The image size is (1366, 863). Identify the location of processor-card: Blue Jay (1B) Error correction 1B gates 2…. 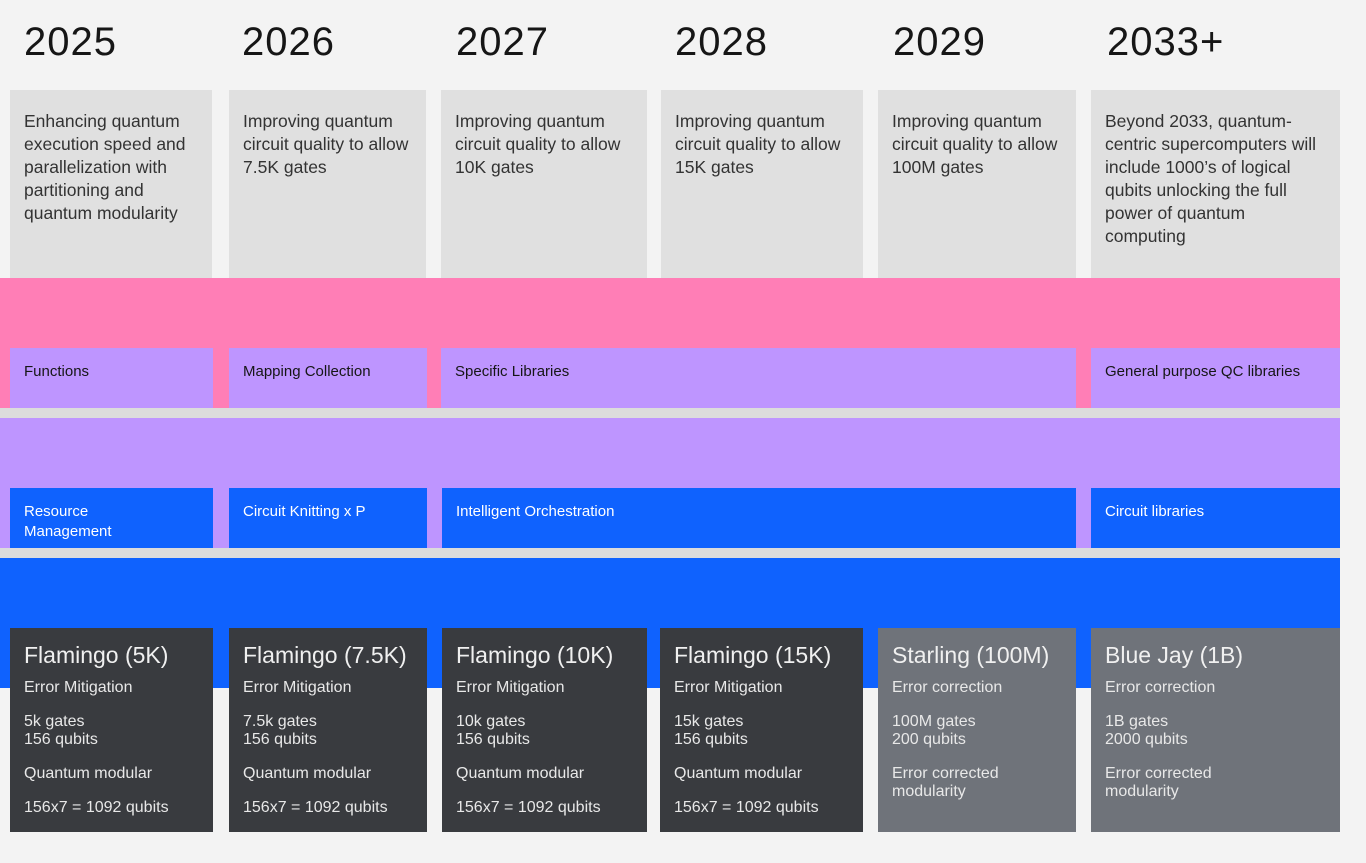
(1215, 730).